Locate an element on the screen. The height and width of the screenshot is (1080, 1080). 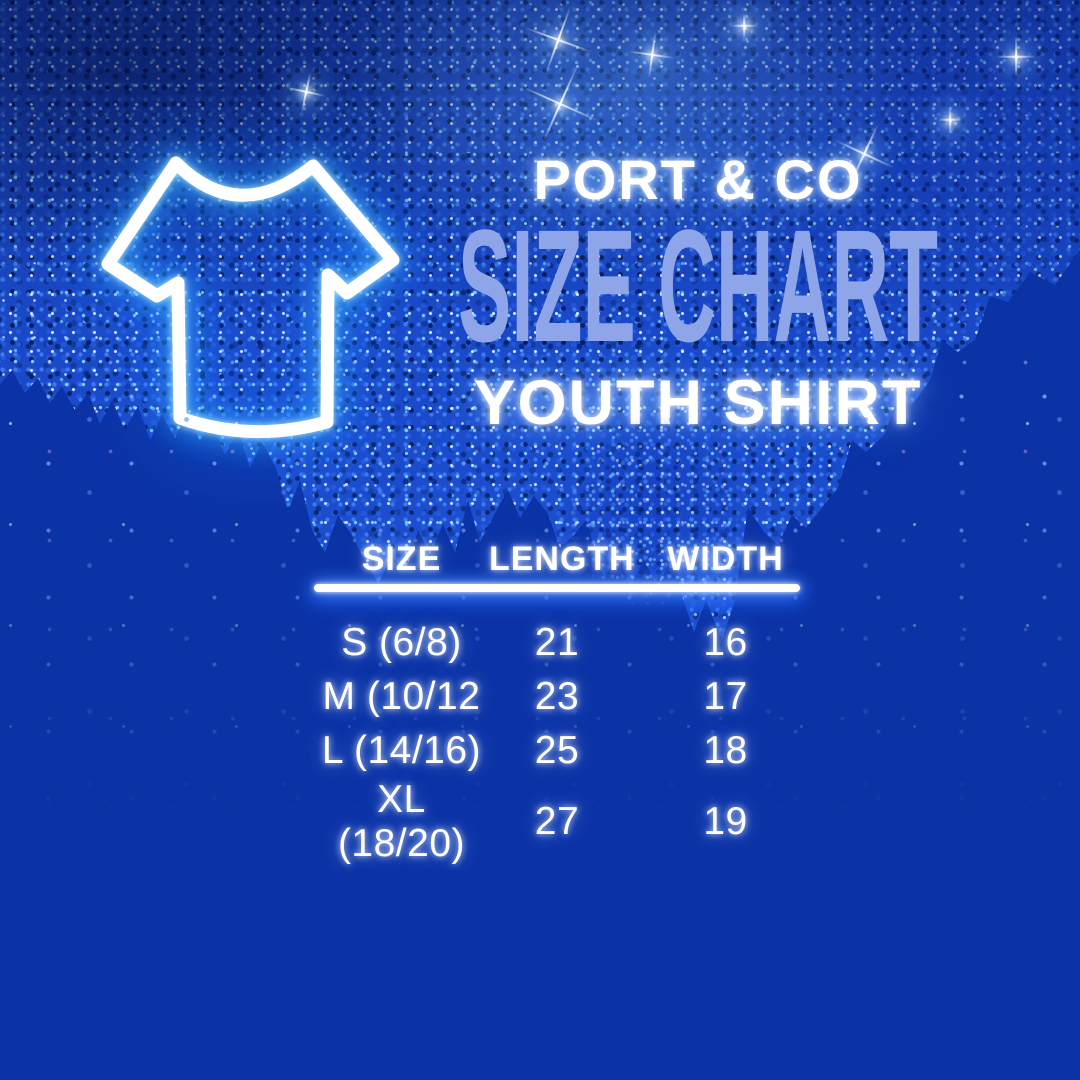
cell-length: 25 is located at coordinates (557, 750).